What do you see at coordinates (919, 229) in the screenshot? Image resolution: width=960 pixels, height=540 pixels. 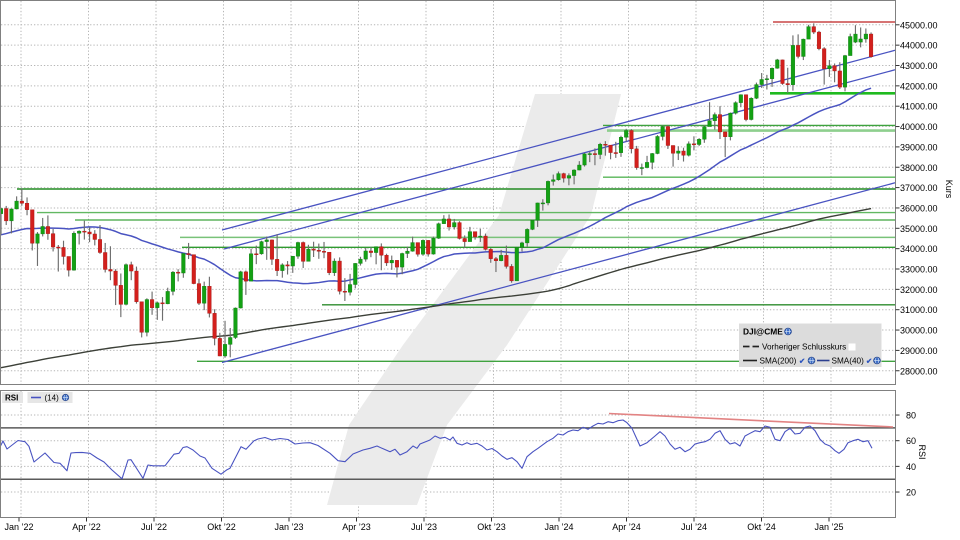 I see `svg-text: 35000.00` at bounding box center [919, 229].